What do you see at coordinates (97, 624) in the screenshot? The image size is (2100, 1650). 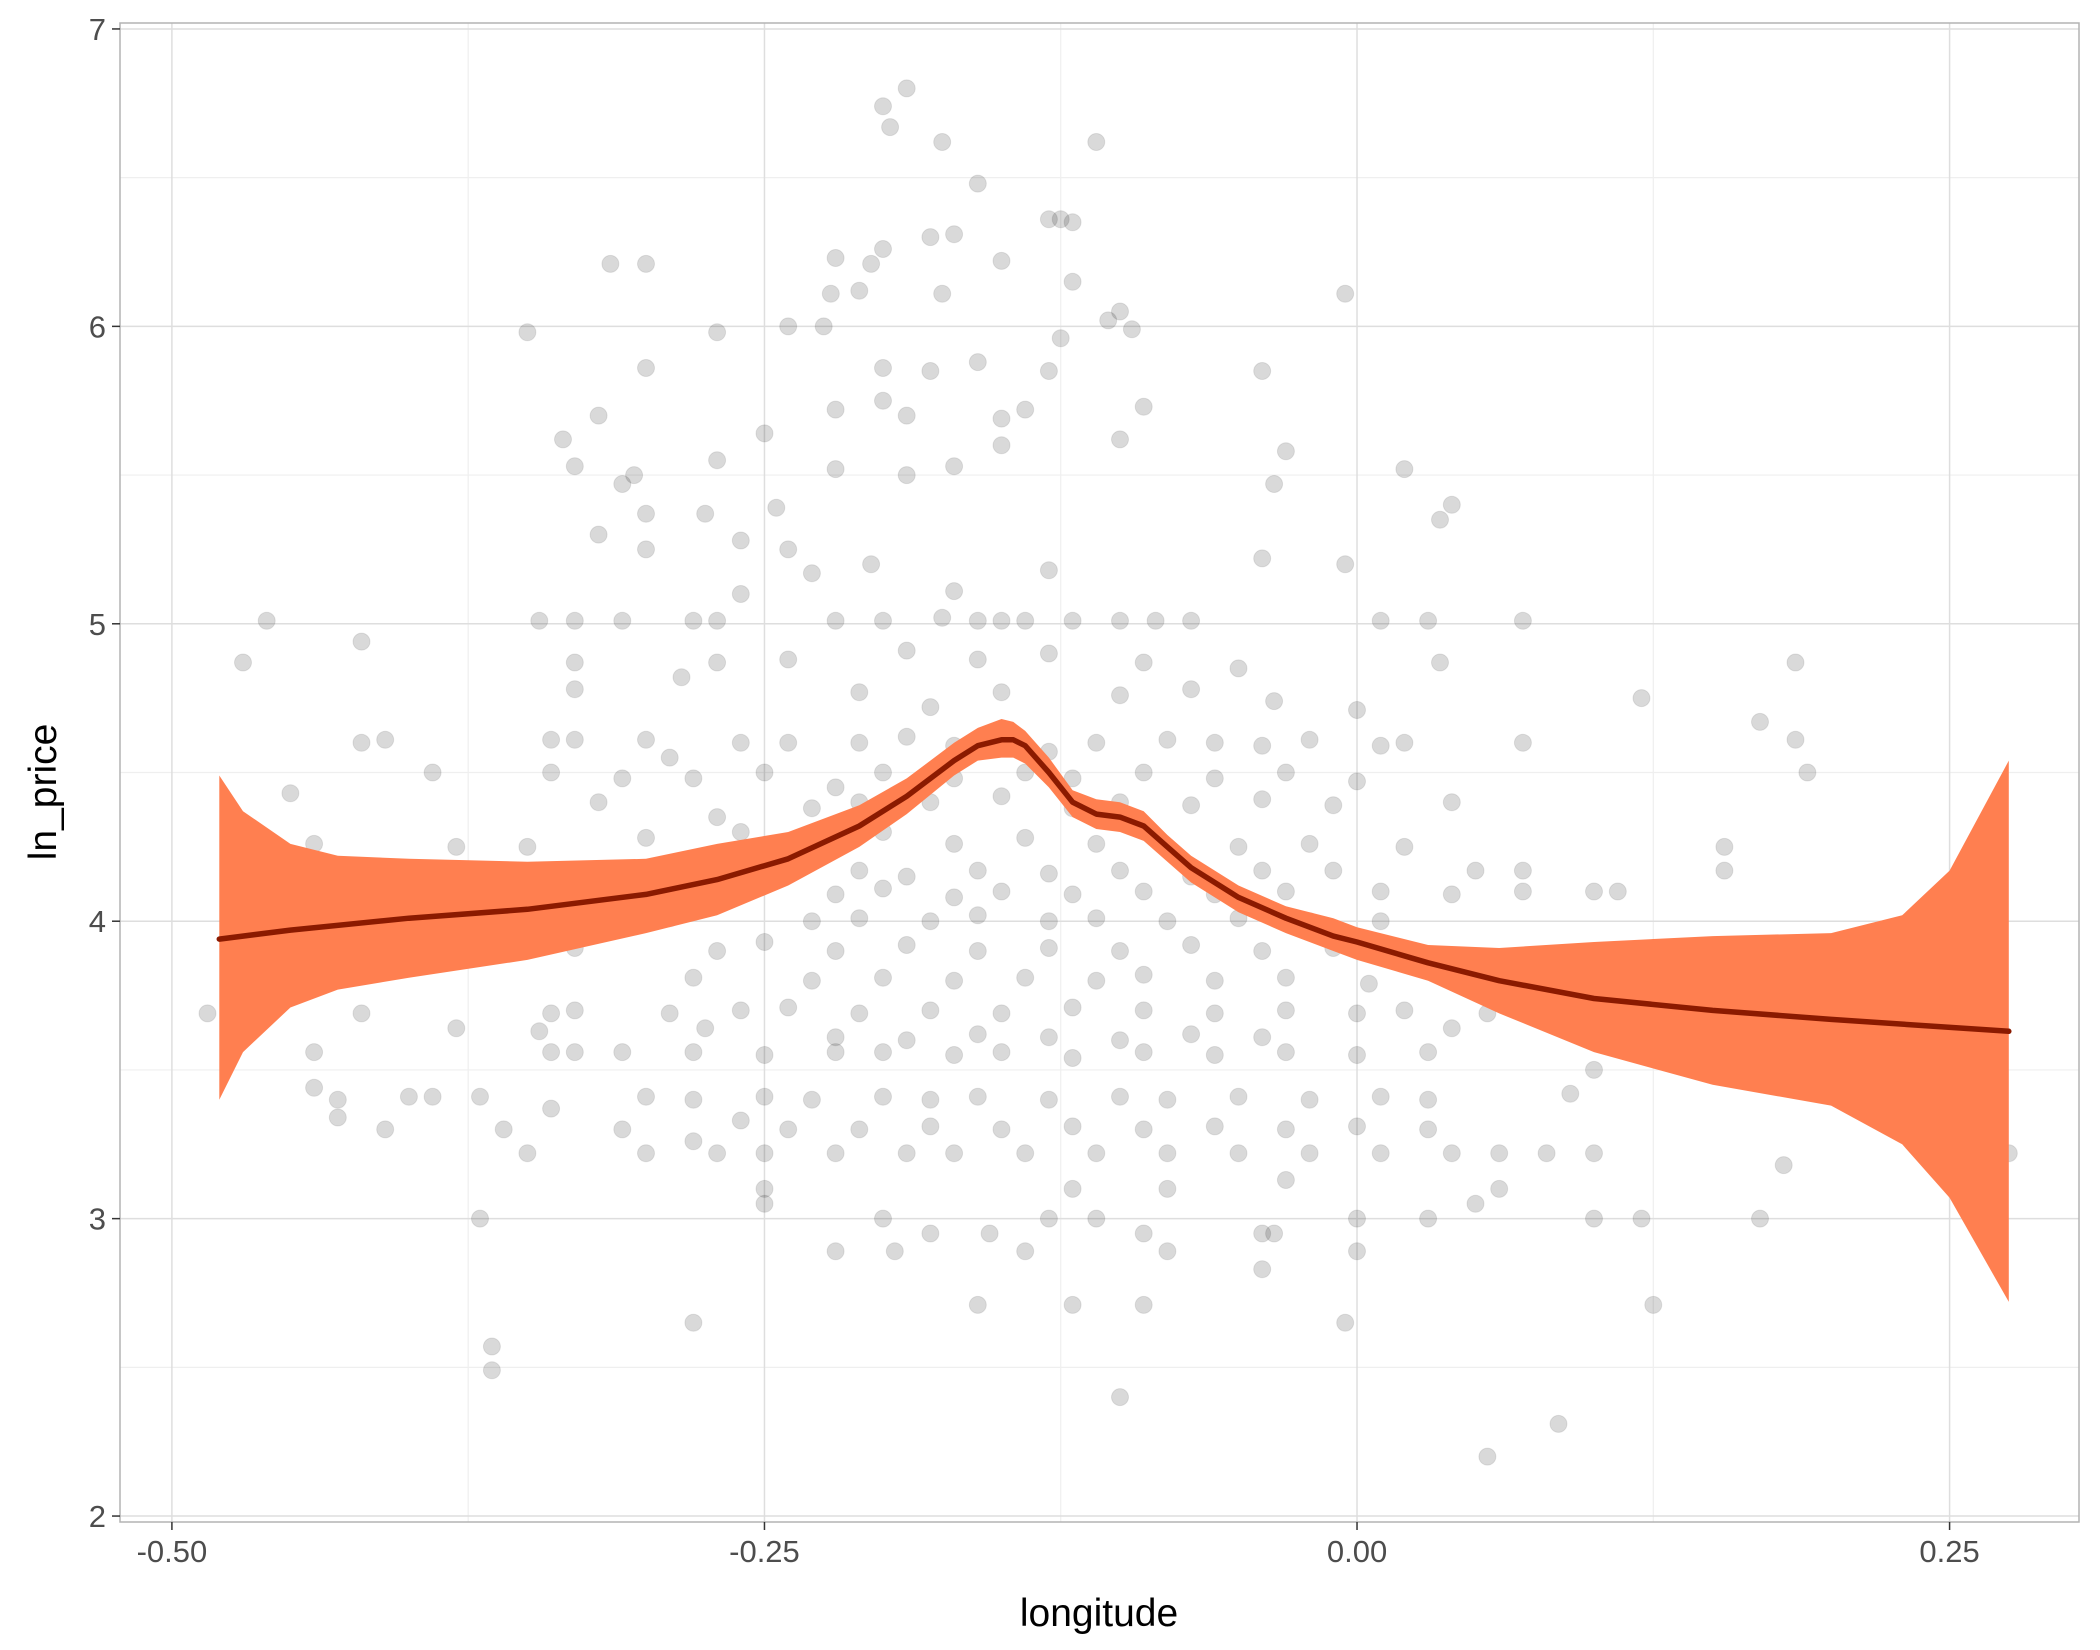 I see `y-tick-label: 5` at bounding box center [97, 624].